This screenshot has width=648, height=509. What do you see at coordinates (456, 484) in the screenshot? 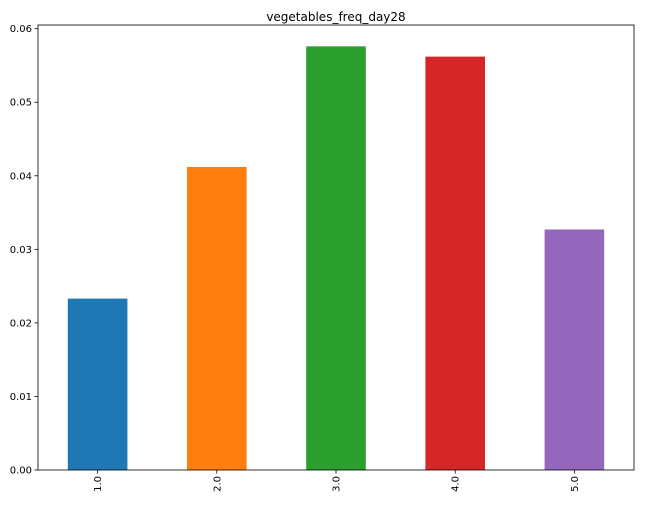
I see `x-tick-label: 4.0` at bounding box center [456, 484].